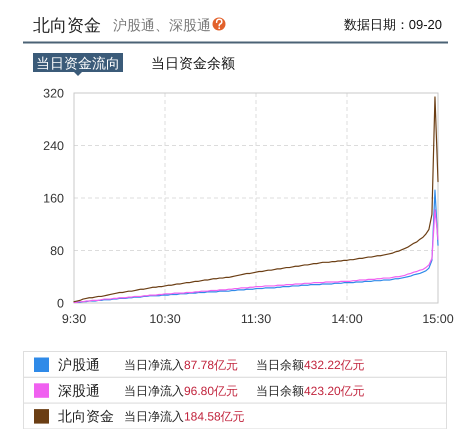 The image size is (464, 429). Describe the element at coordinates (67, 25) in the screenshot. I see `title: 北向资金` at that location.